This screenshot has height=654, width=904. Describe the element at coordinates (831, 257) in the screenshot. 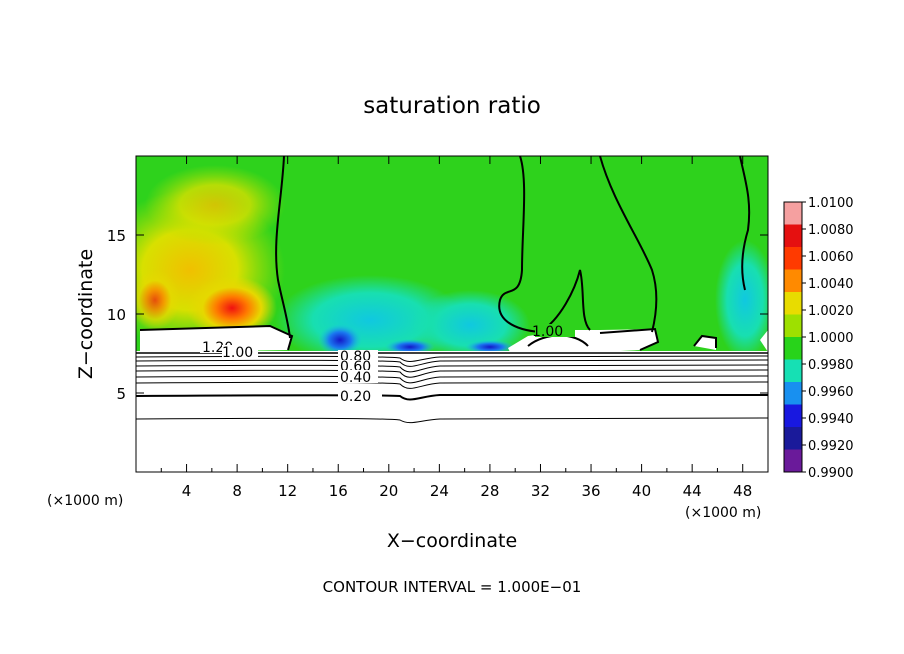

I see `colorbar-label: 1.0060` at that location.